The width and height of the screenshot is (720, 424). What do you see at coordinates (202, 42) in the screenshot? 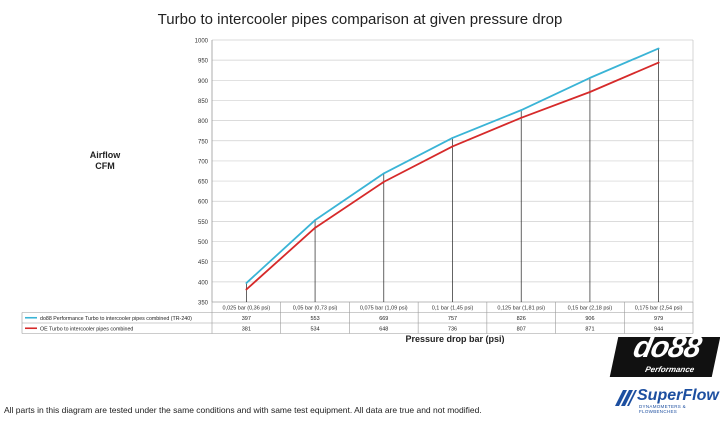
I see `y-tick-label: 1000` at bounding box center [202, 42].